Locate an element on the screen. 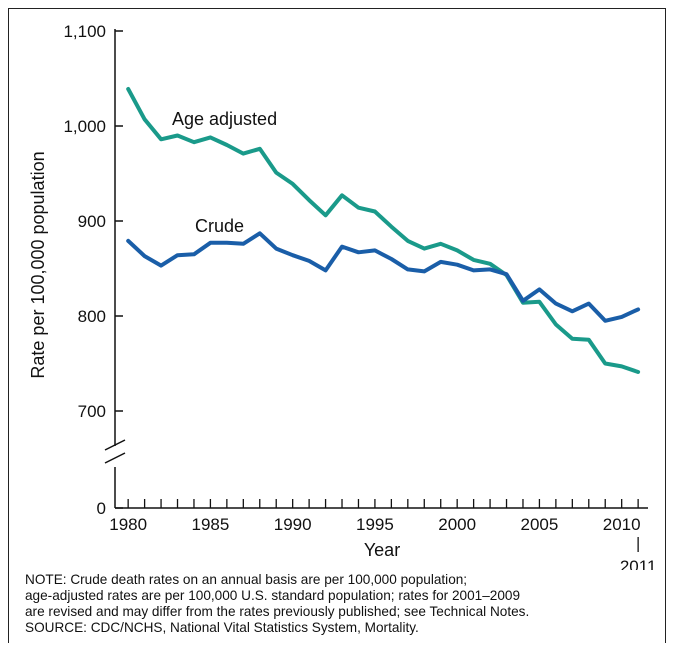 The image size is (675, 650). y-tick-label: 700 is located at coordinates (92, 411).